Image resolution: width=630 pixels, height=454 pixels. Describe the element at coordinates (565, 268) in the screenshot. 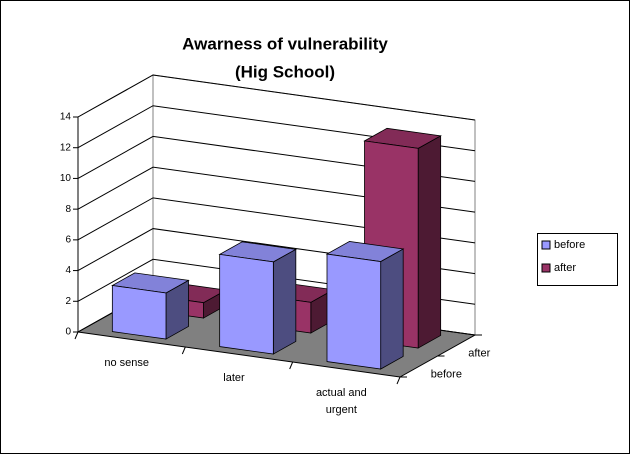

I see `legend-label: after` at that location.